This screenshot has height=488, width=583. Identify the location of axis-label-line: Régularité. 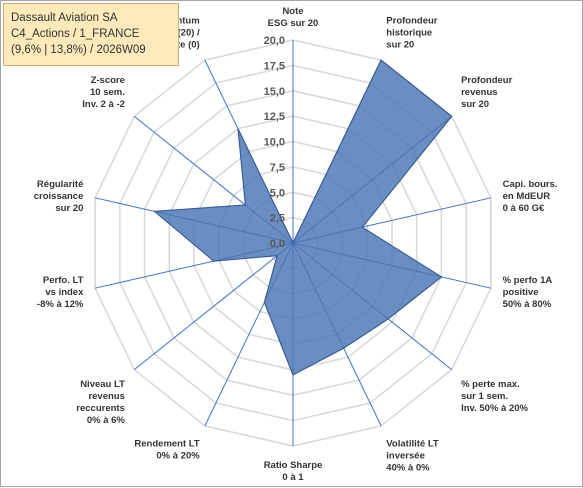
(60, 184).